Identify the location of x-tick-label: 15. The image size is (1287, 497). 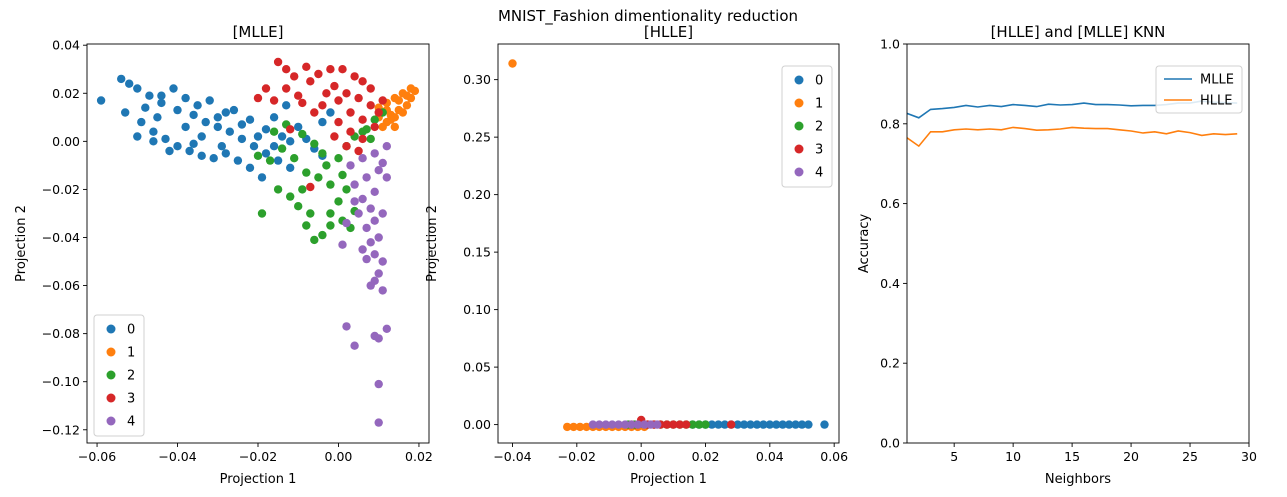
(1072, 456).